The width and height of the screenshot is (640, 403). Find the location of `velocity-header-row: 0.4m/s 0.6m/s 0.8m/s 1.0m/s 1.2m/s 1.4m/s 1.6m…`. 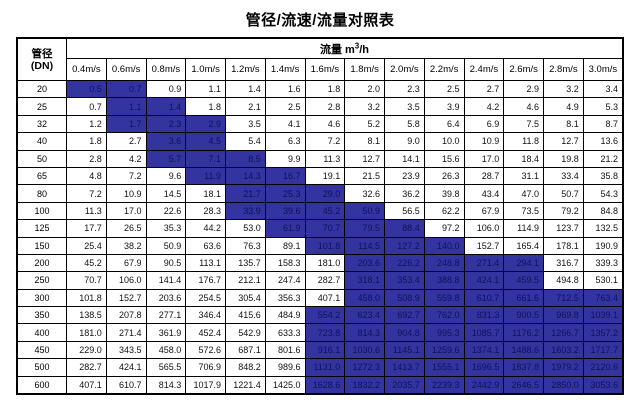

velocity-header-row: 0.4m/s 0.6m/s 0.8m/s 1.0m/s 1.2m/s 1.4m/s 1.6m… is located at coordinates (320, 69).